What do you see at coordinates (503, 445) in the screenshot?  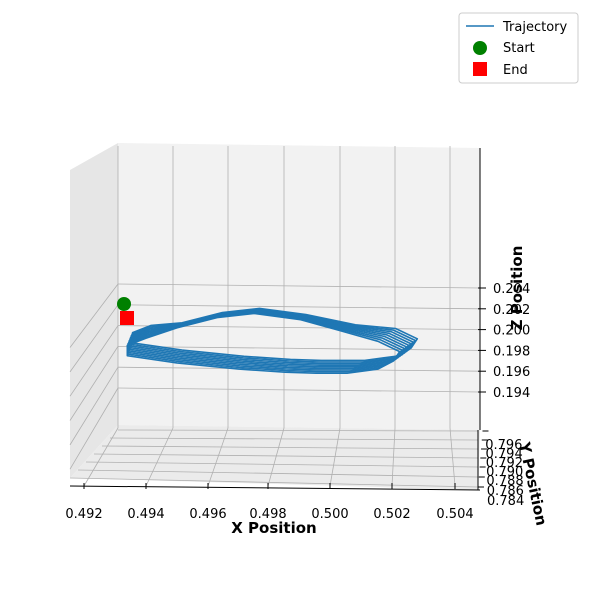 I see `y-tick-label: 0.796` at bounding box center [503, 445].